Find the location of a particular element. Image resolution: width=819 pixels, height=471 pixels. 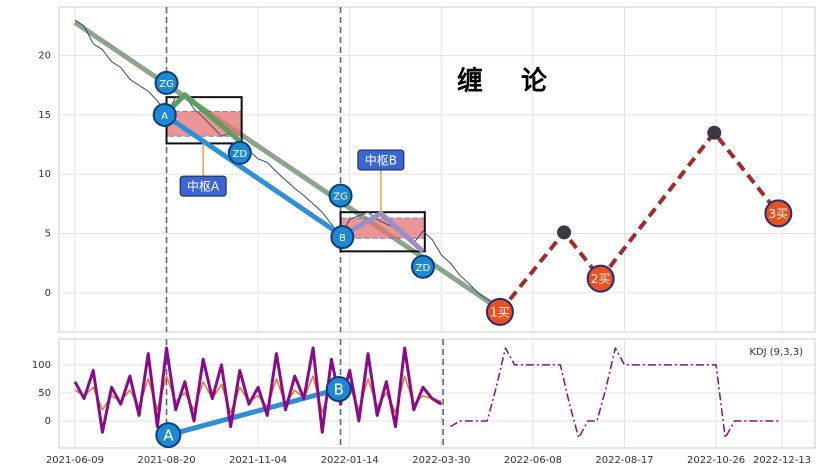

y-tick-label: 10 is located at coordinates (44, 174).